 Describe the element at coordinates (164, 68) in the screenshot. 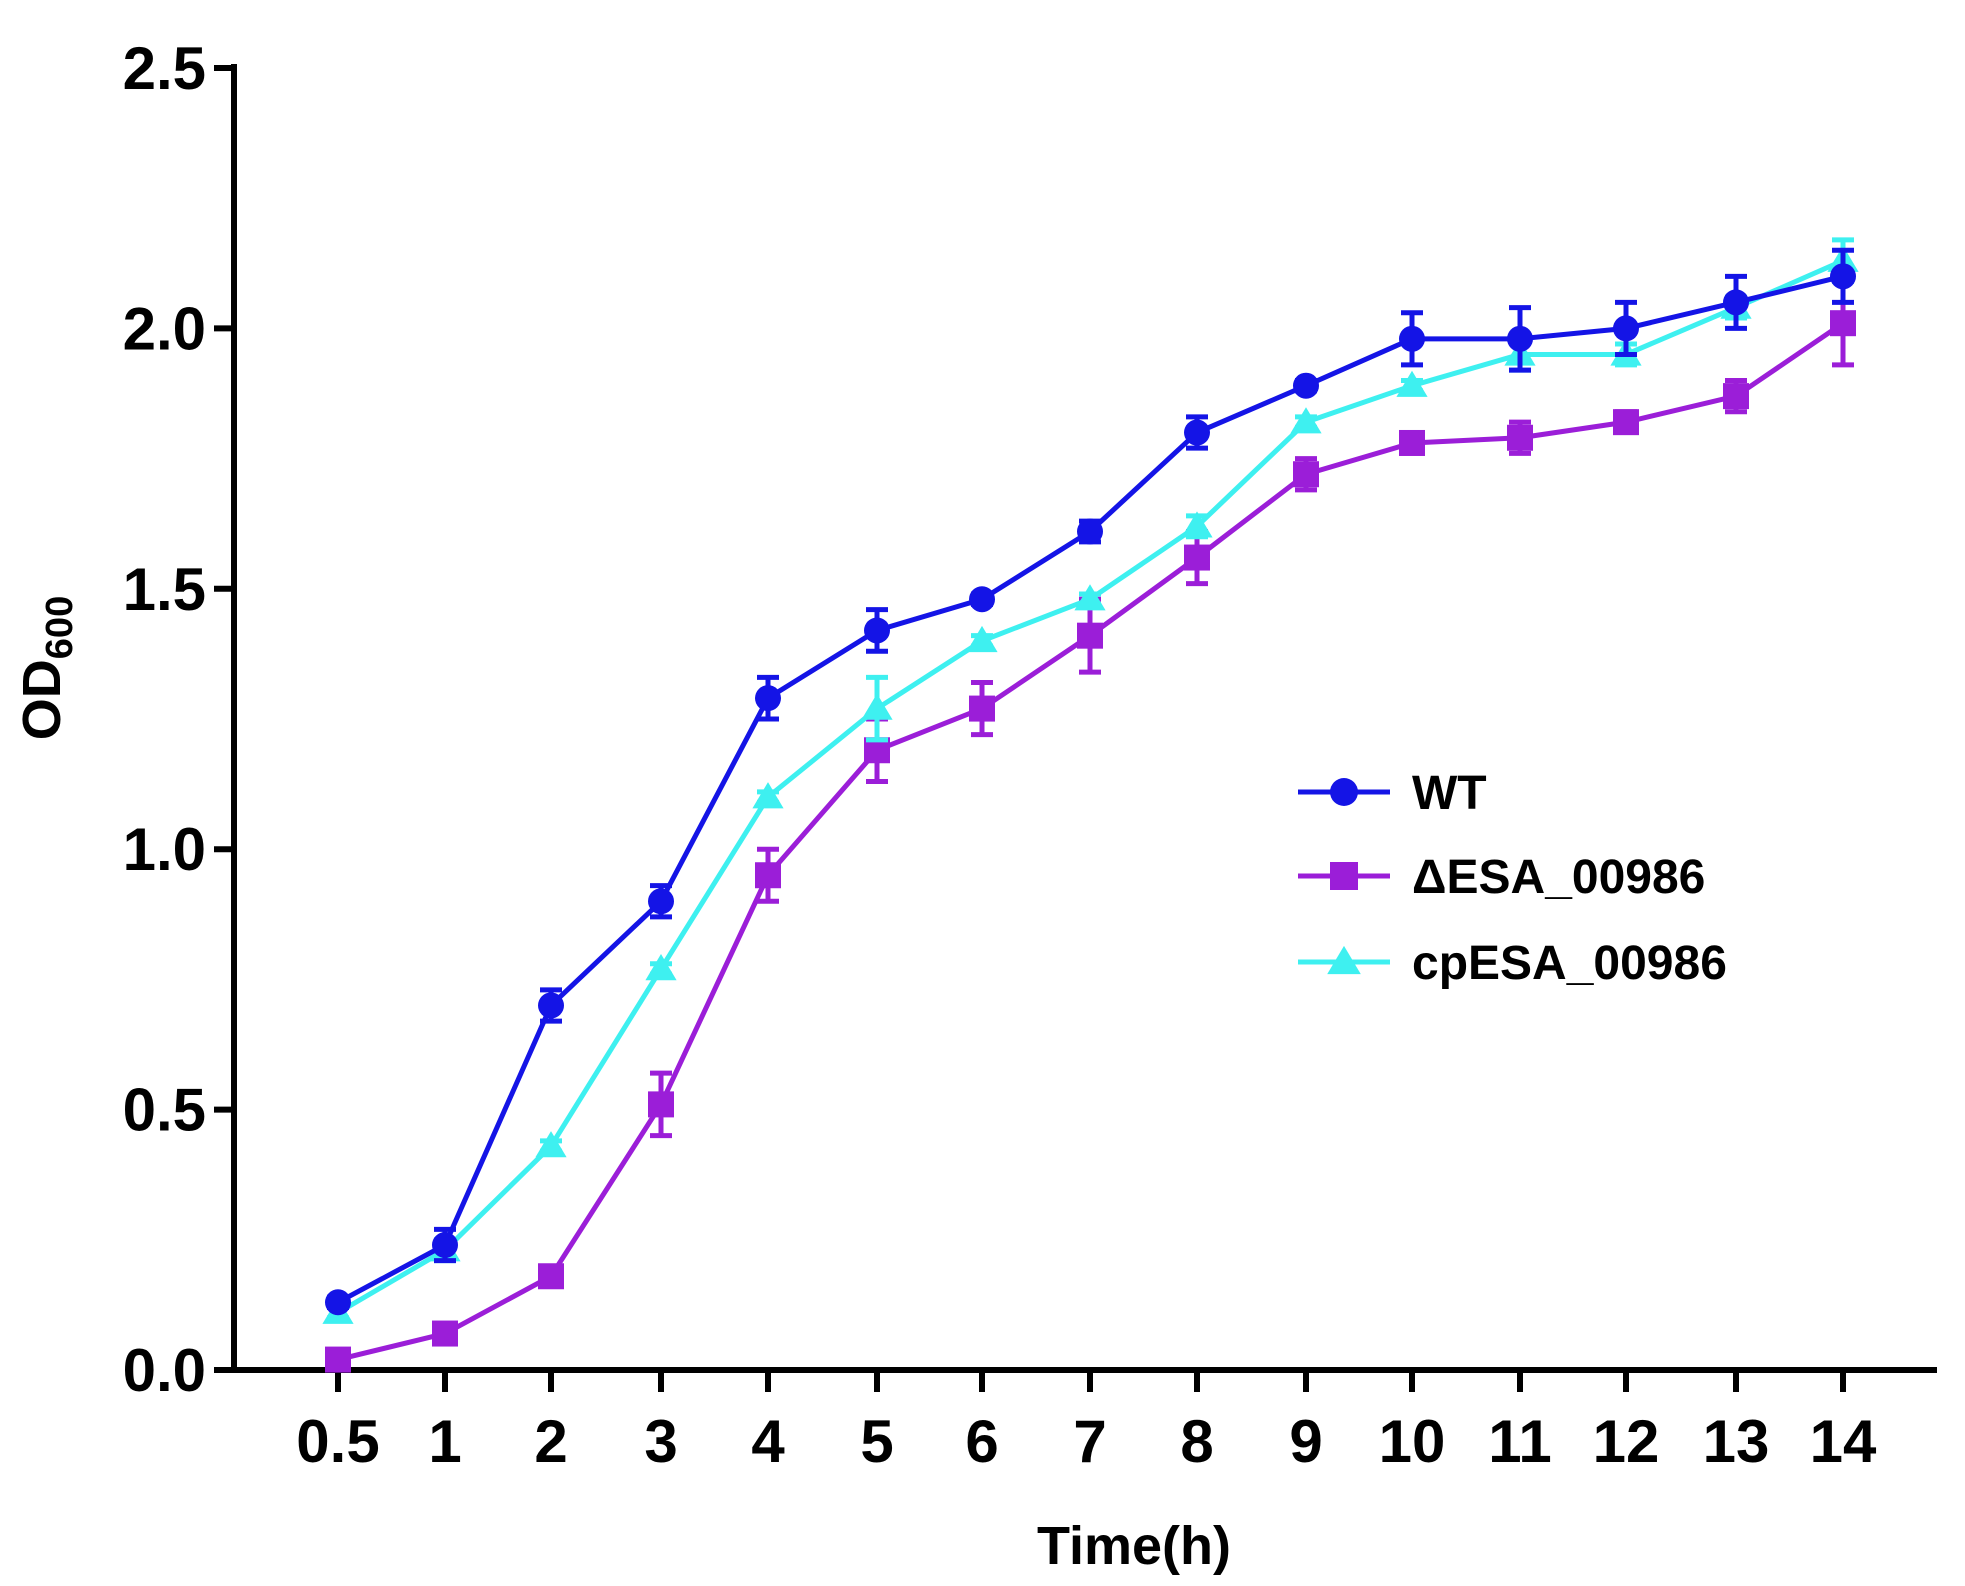

I see `y-tick-label: 2.5` at that location.